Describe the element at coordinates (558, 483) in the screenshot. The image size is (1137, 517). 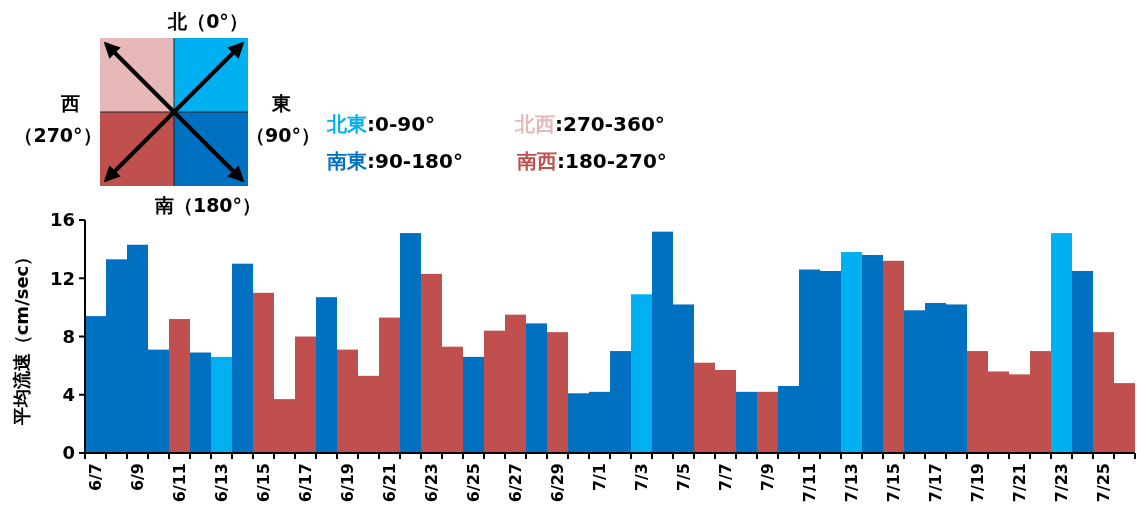
I see `x-tick-label: 6/29` at that location.